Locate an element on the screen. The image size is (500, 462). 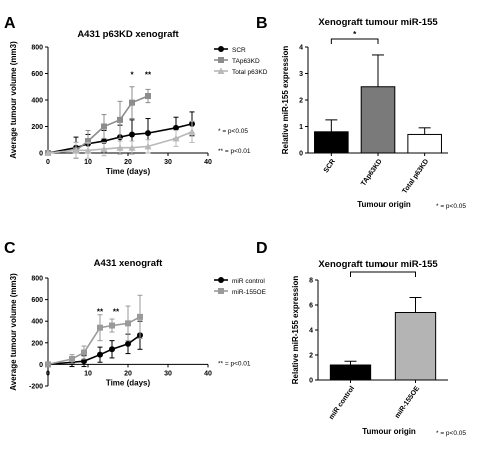
chart-title: A431 p63KD xenograft is located at coordinates (128, 34).